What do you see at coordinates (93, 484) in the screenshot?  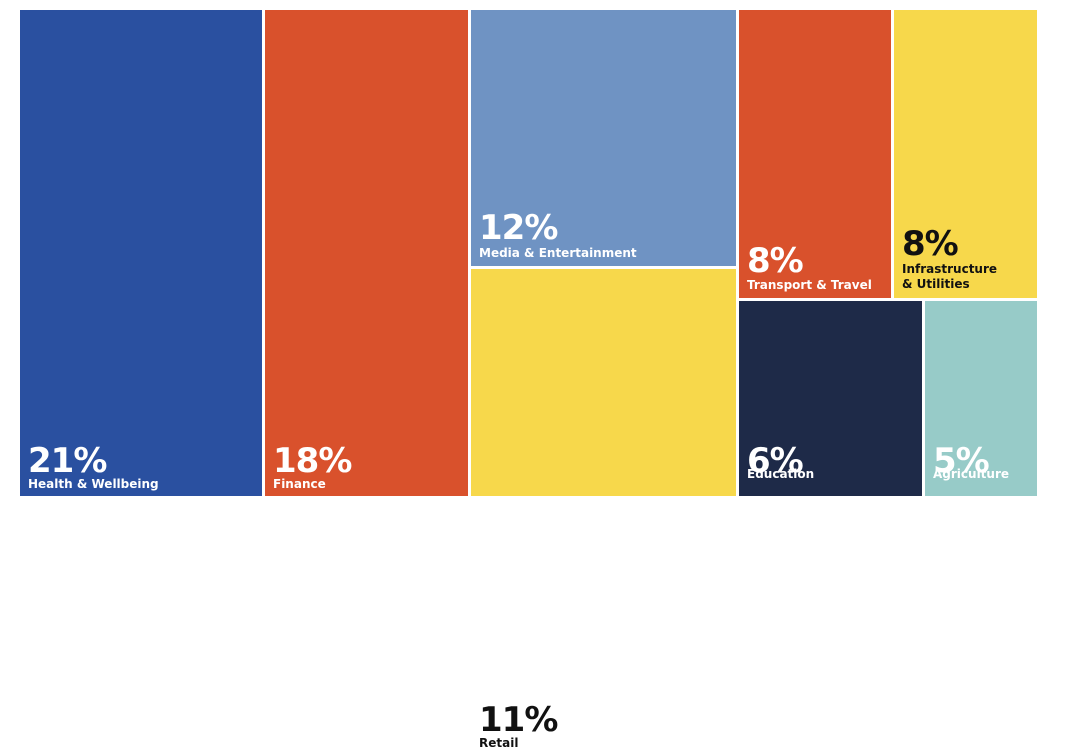 I see `tile-label: Health & Wellbeing` at bounding box center [93, 484].